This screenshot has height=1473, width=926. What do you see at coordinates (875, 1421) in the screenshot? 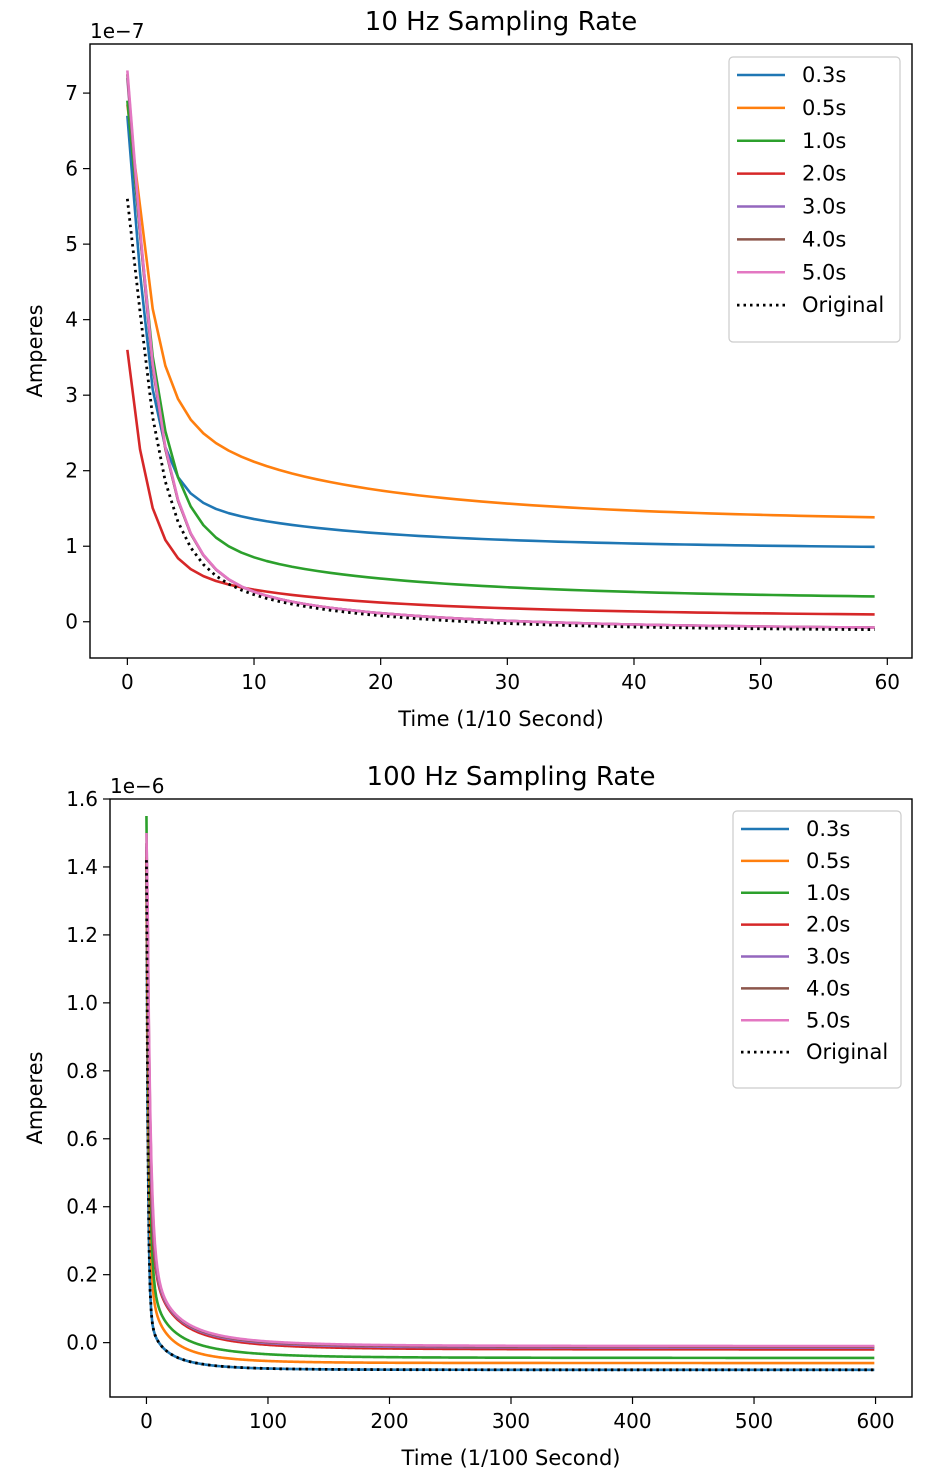
I see `x-tick-label: 600` at bounding box center [875, 1421].